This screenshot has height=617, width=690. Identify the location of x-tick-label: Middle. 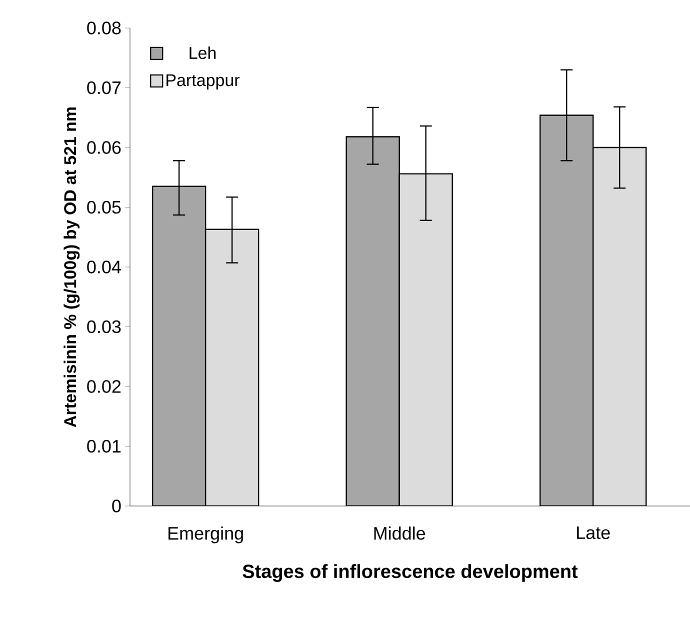
(400, 533).